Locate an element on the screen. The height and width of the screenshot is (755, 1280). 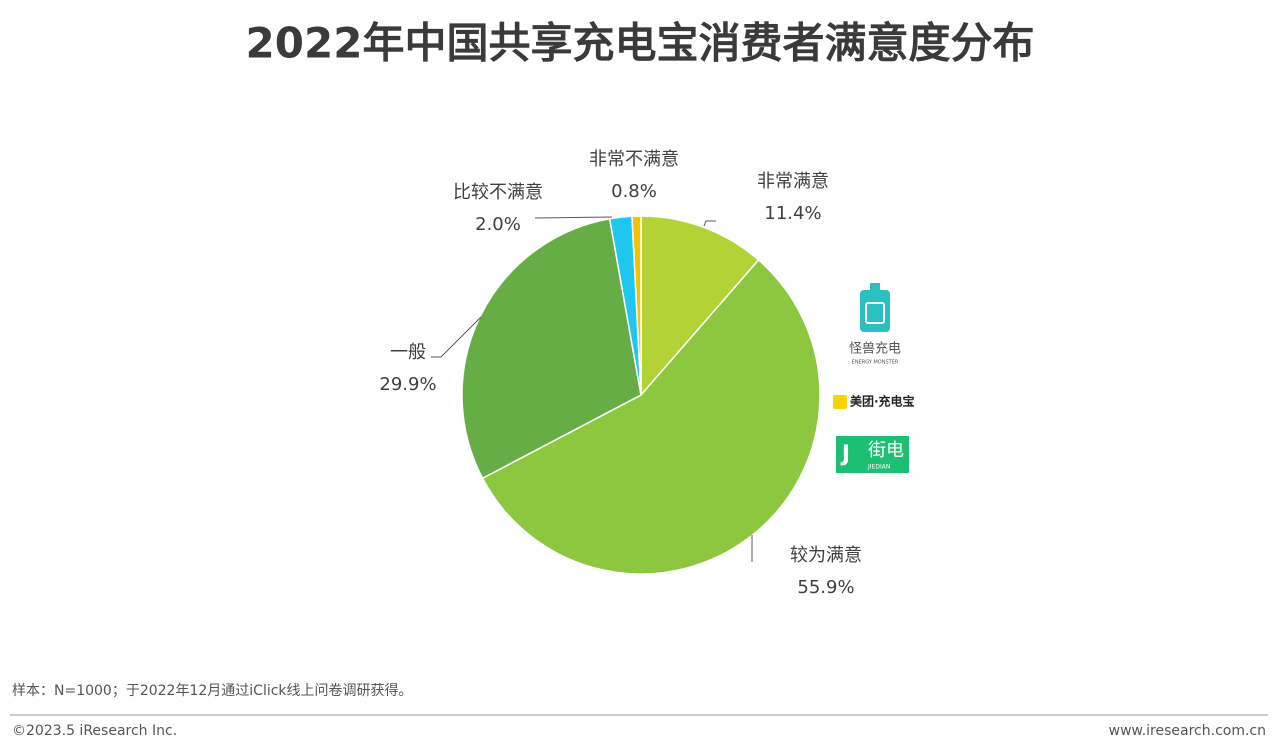
jiedian-glyph: J is located at coordinates (845, 454).